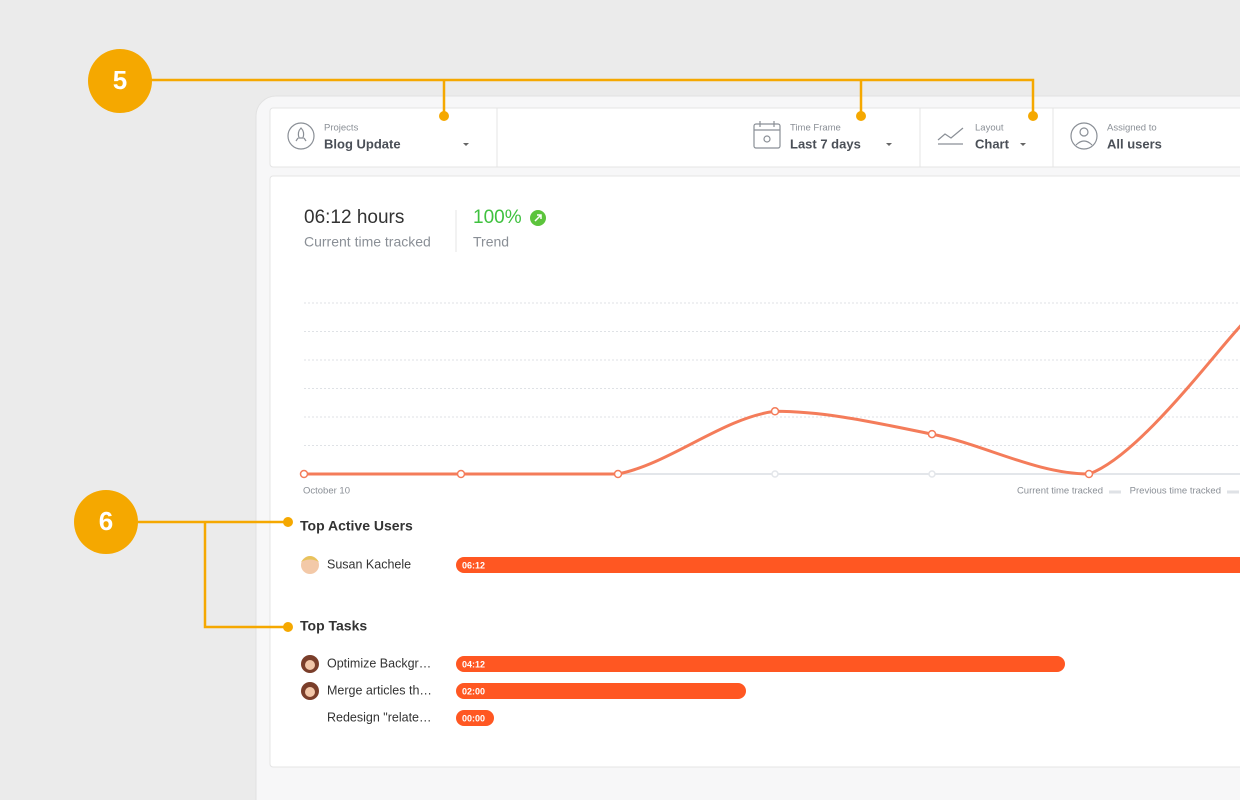  I want to click on filter-label: Layout, so click(989, 128).